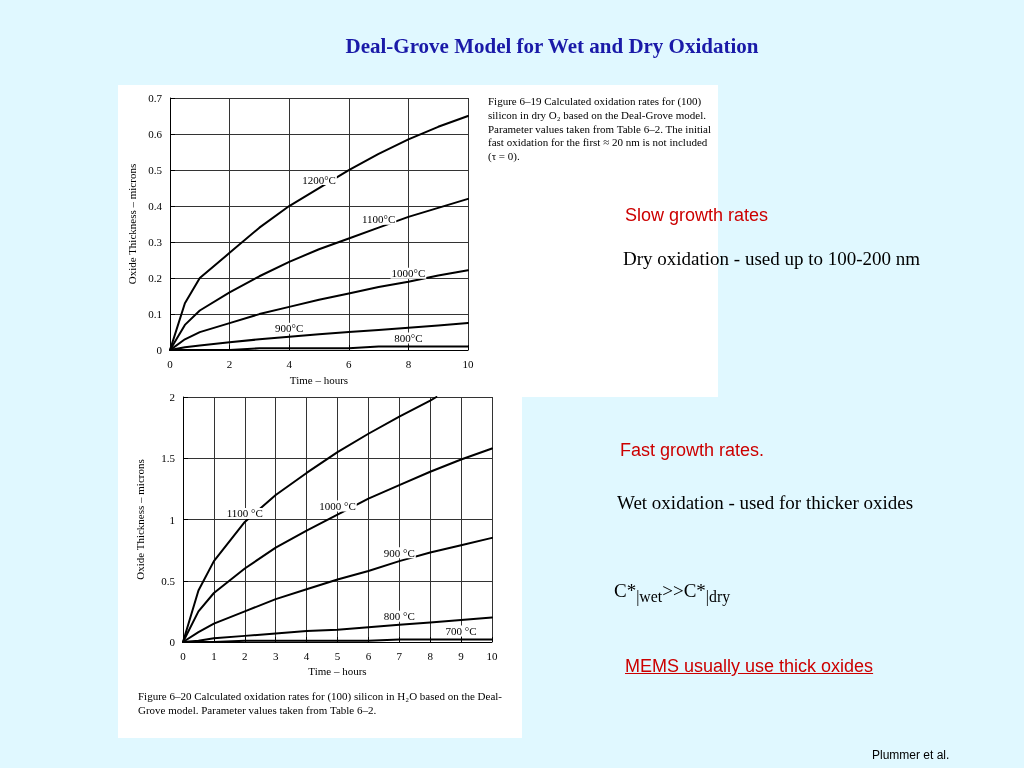 This screenshot has width=1024, height=768. I want to click on series-label: 900 °C, so click(399, 552).